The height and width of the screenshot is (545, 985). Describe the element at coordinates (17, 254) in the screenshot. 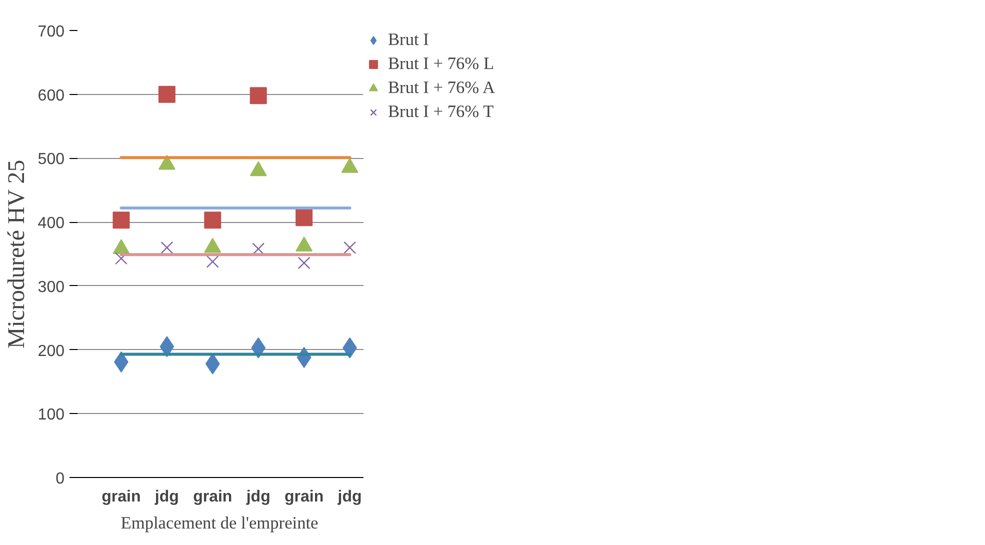

I see `y-axis-title: Microdureté HV 25` at that location.